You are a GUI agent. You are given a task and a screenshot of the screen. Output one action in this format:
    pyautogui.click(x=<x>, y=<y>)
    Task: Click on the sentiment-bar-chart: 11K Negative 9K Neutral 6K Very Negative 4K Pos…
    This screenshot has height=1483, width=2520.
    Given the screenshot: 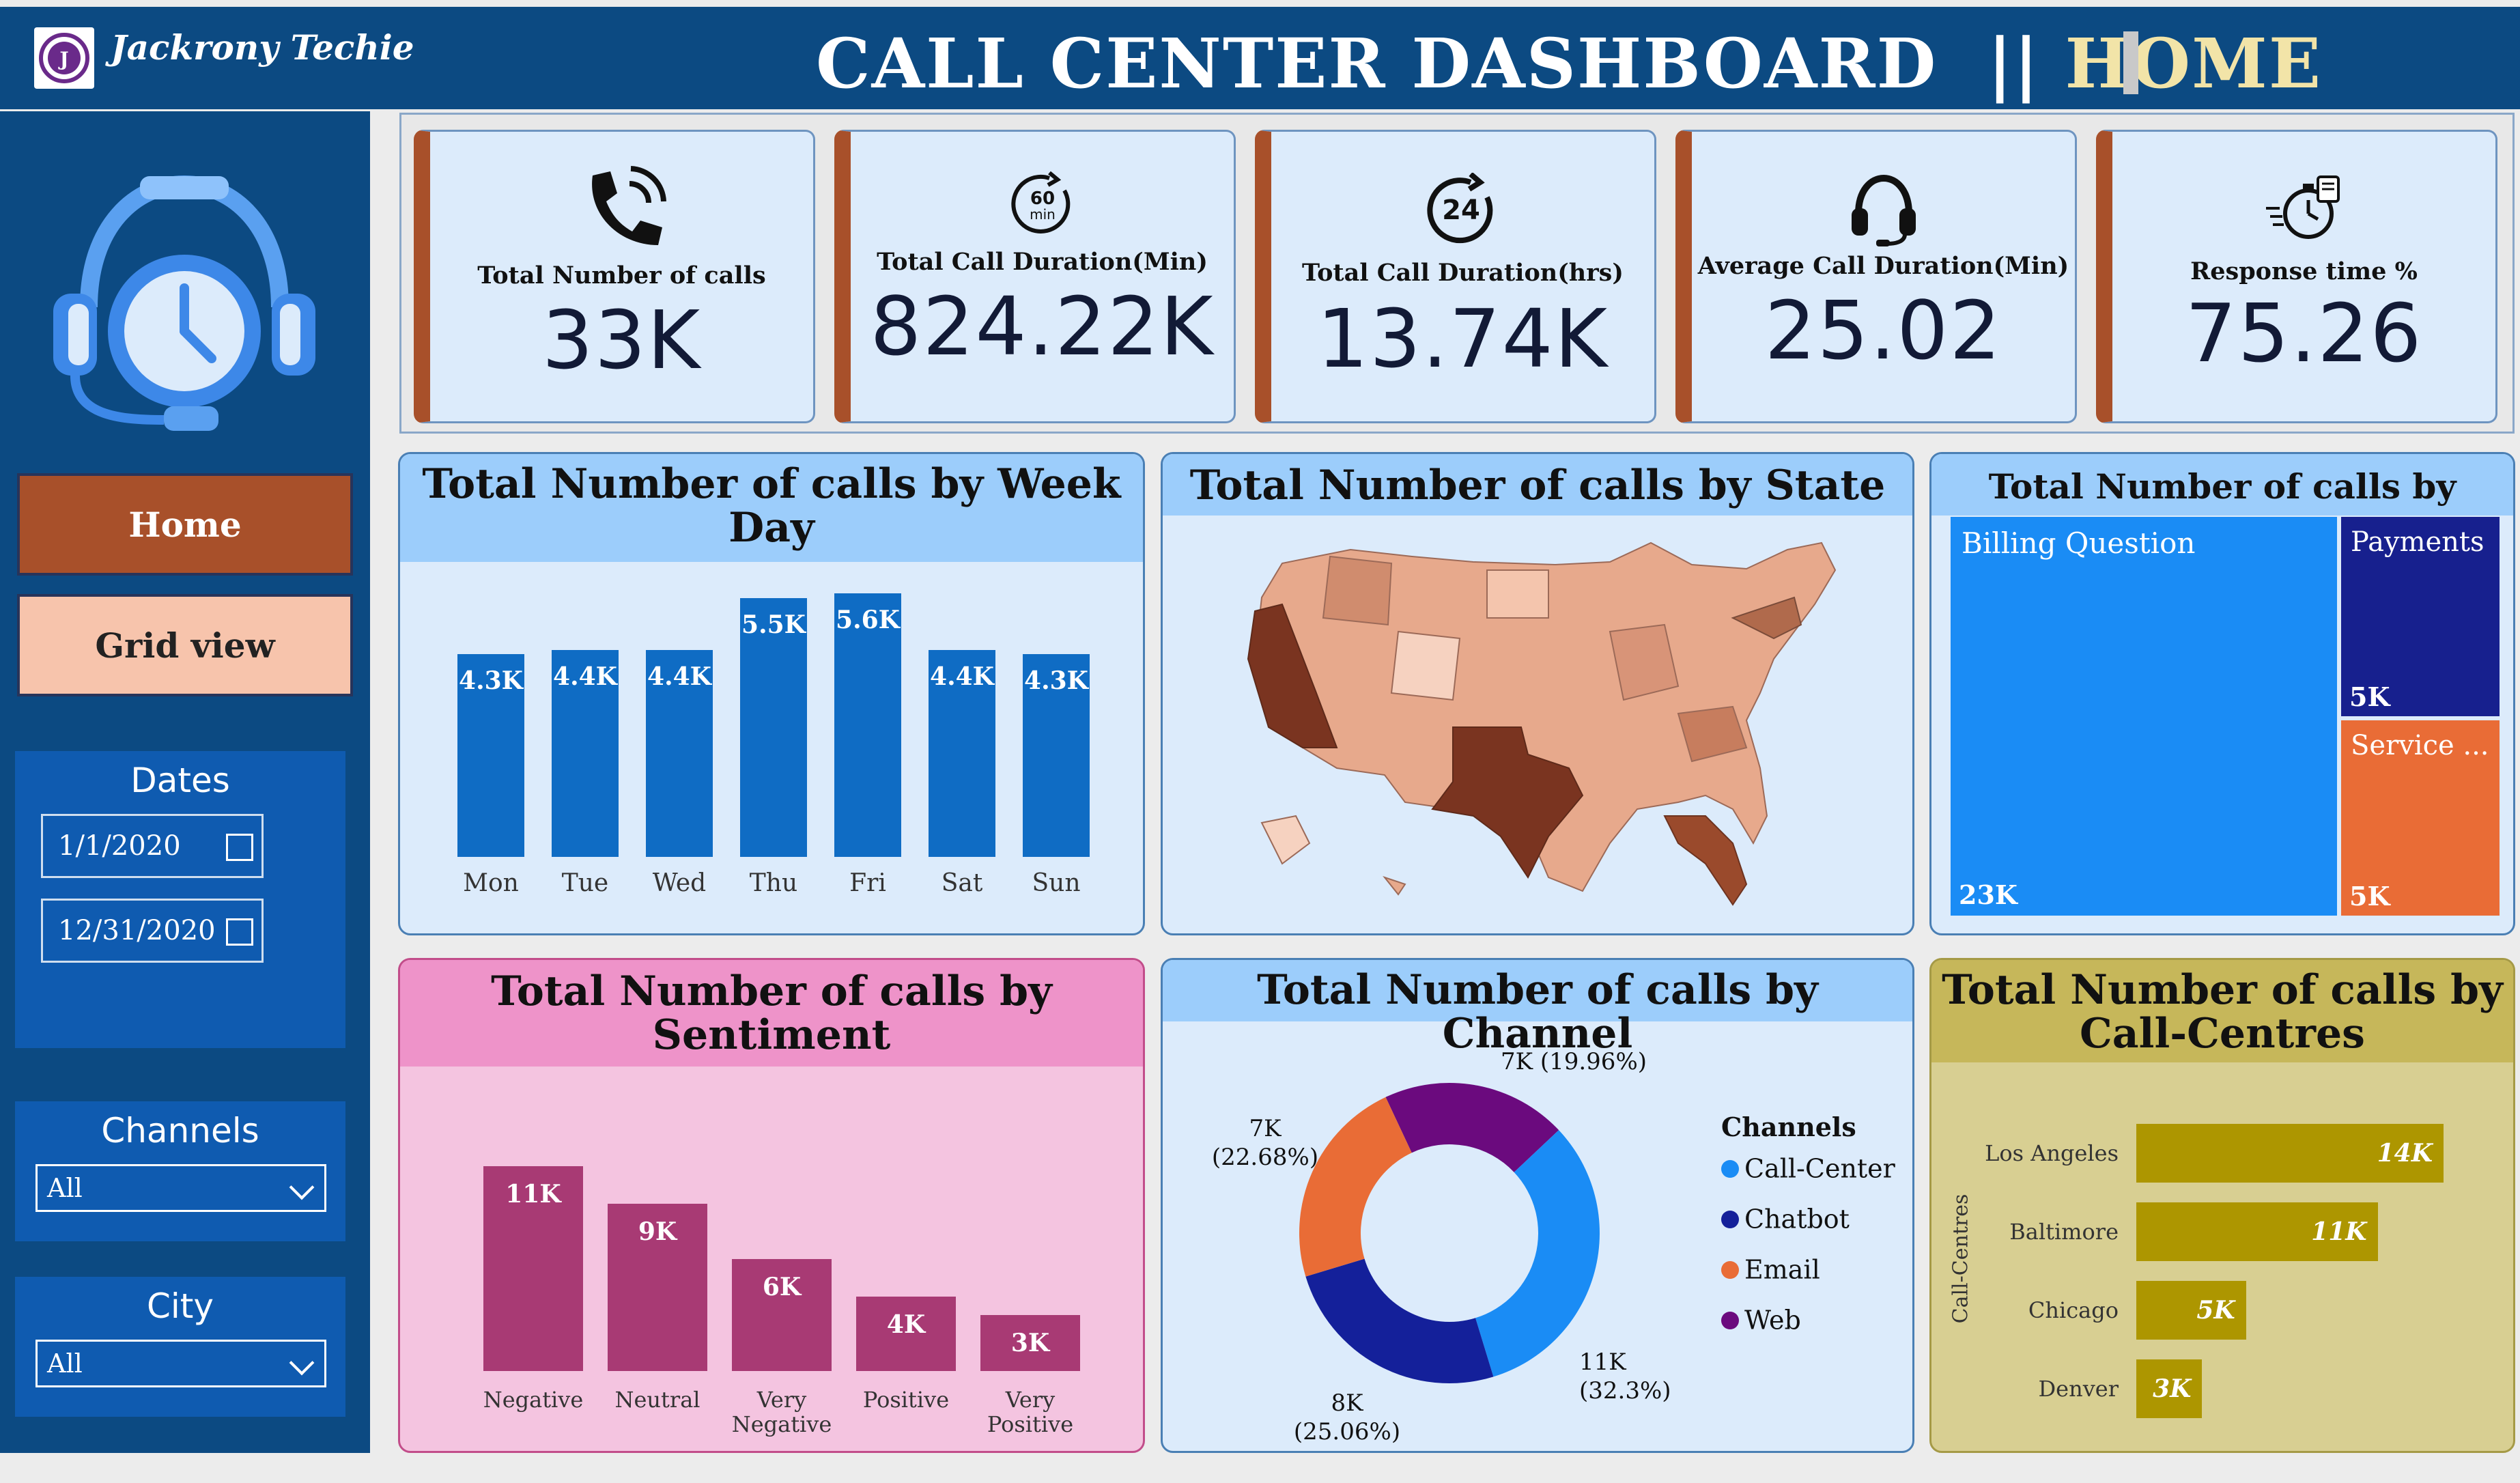 What is the action you would take?
    pyautogui.click(x=771, y=1259)
    